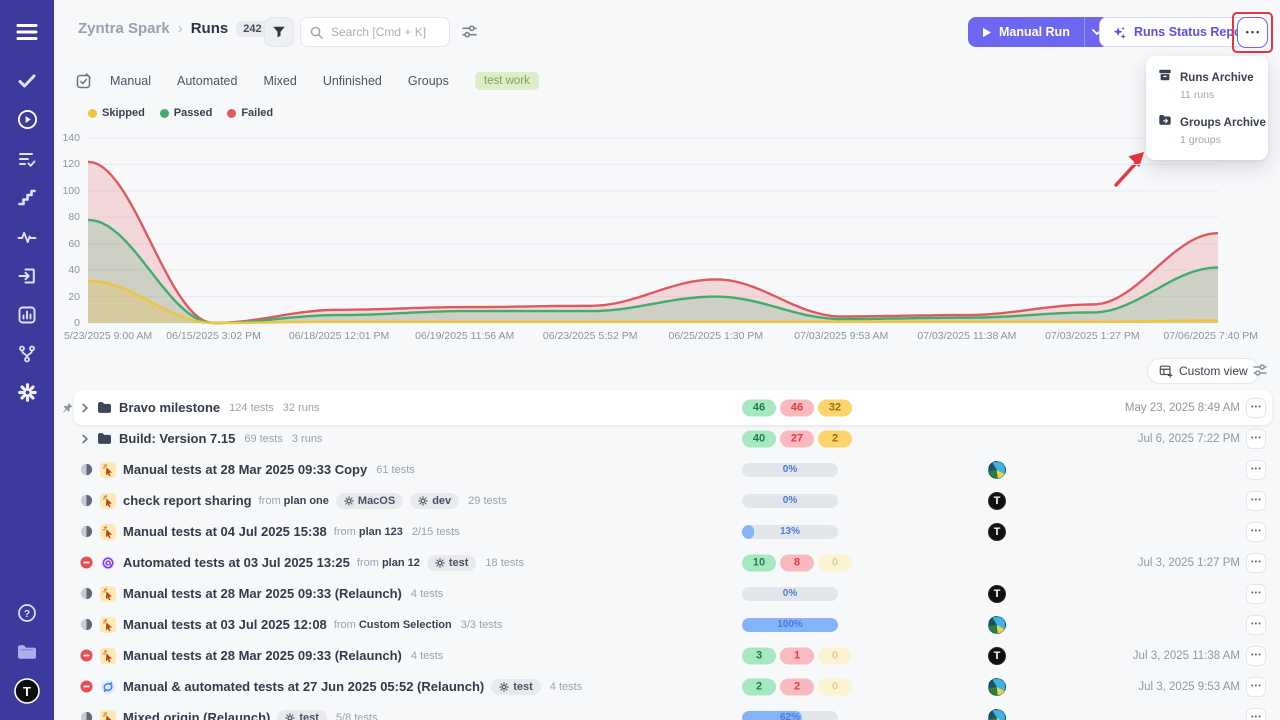  I want to click on tab-unfinished: Unfinished, so click(352, 81).